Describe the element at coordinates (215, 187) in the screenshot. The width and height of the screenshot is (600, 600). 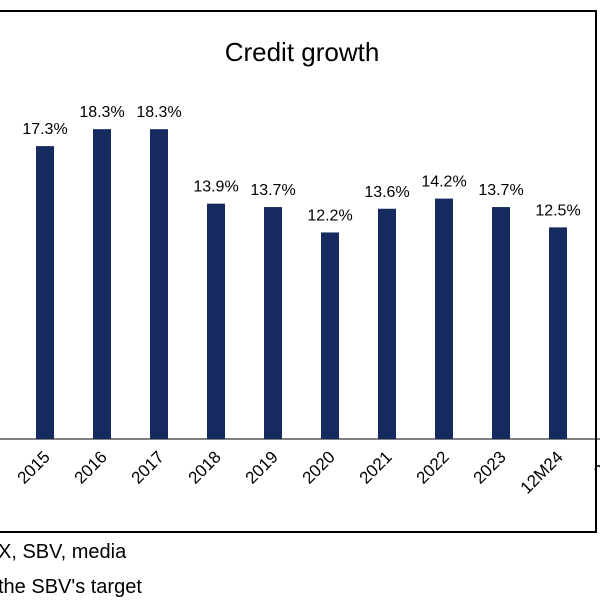
I see `value-label-2018: 13.9%` at that location.